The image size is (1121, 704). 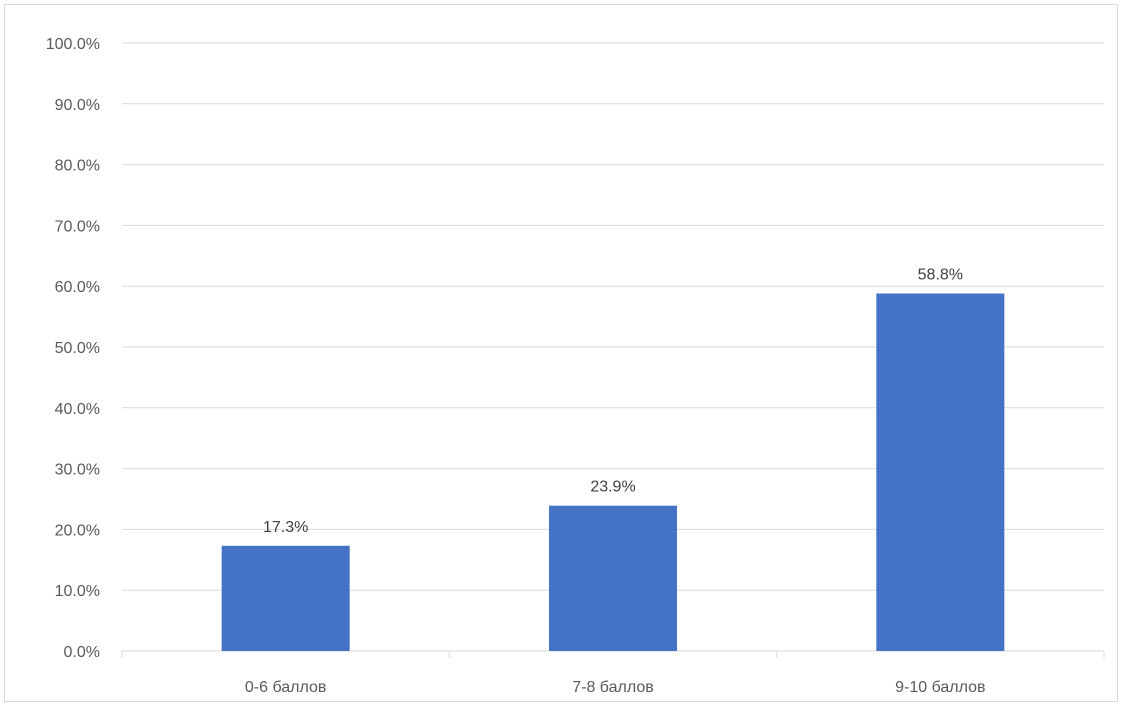 I want to click on y-tick-label: 40.0%, so click(x=77, y=409).